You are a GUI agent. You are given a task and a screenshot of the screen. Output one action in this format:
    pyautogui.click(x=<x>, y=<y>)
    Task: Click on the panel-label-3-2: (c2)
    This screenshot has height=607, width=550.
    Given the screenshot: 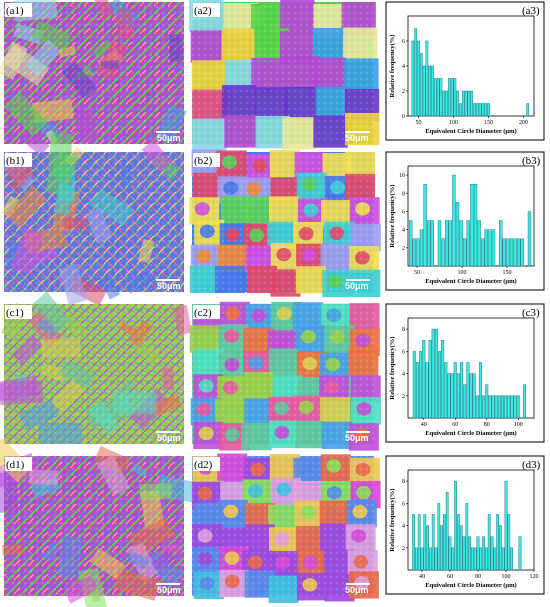 What is the action you would take?
    pyautogui.click(x=206, y=312)
    